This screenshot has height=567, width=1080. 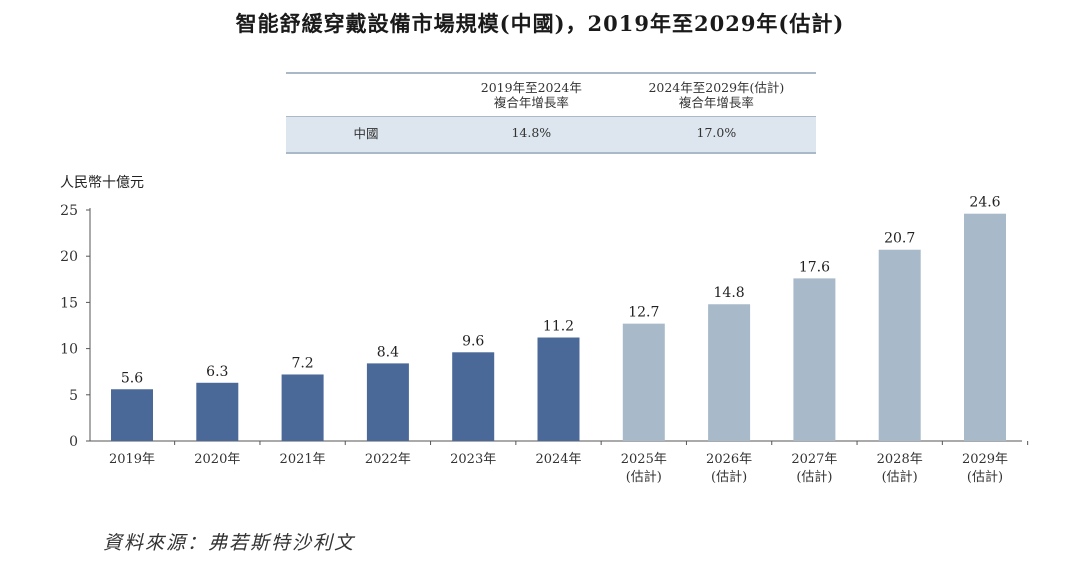 What do you see at coordinates (473, 459) in the screenshot?
I see `x-tick-label: 2023年` at bounding box center [473, 459].